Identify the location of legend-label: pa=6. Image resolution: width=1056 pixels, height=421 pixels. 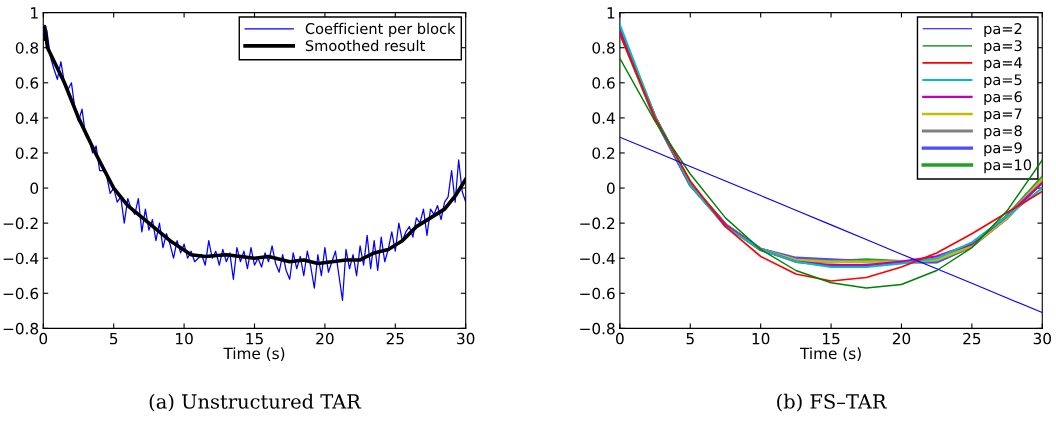
(1003, 98).